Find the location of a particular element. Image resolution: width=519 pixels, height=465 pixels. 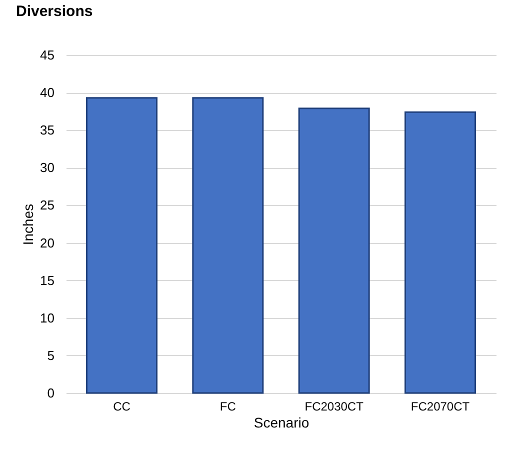

y-tick-label: 45 is located at coordinates (47, 55).